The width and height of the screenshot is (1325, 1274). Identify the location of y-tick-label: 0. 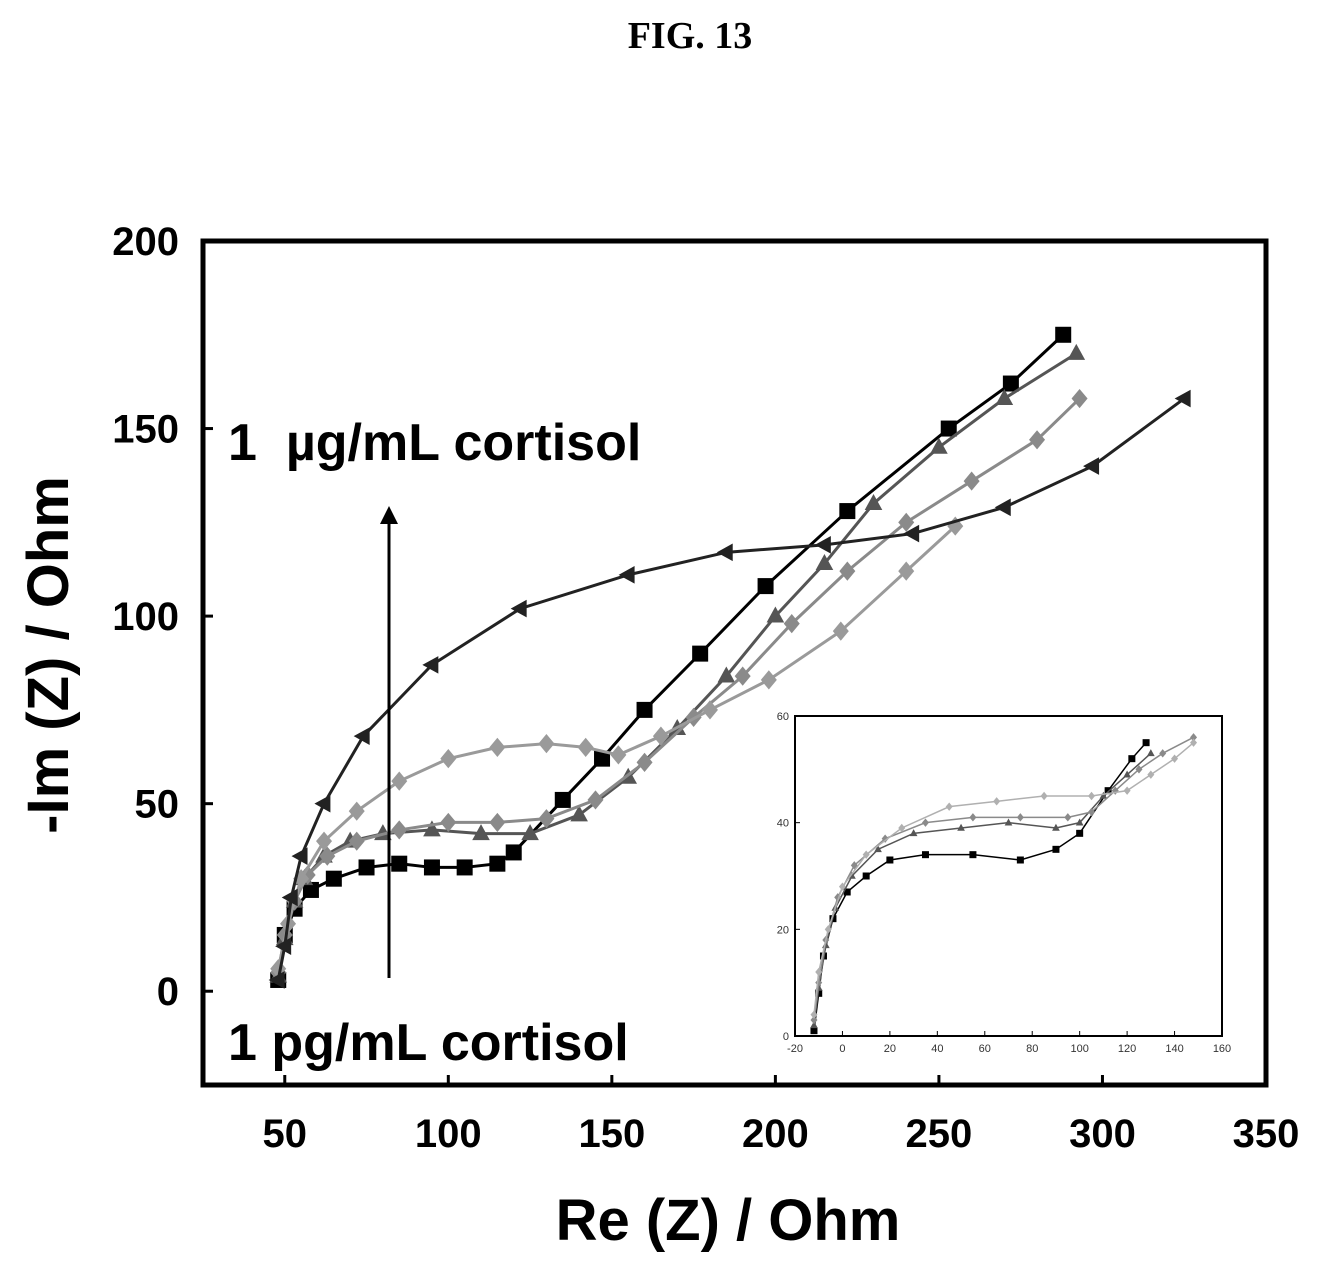
(168, 992).